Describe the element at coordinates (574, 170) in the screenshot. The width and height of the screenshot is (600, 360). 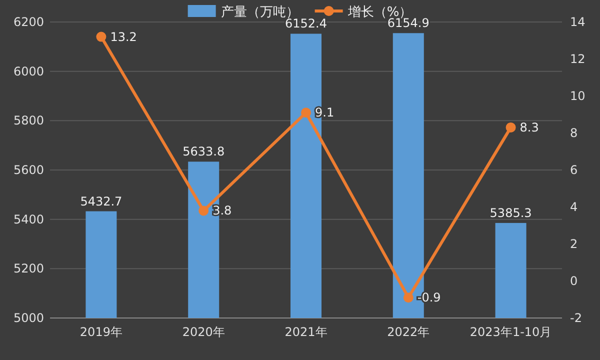
I see `y2-tick-label: 6` at that location.